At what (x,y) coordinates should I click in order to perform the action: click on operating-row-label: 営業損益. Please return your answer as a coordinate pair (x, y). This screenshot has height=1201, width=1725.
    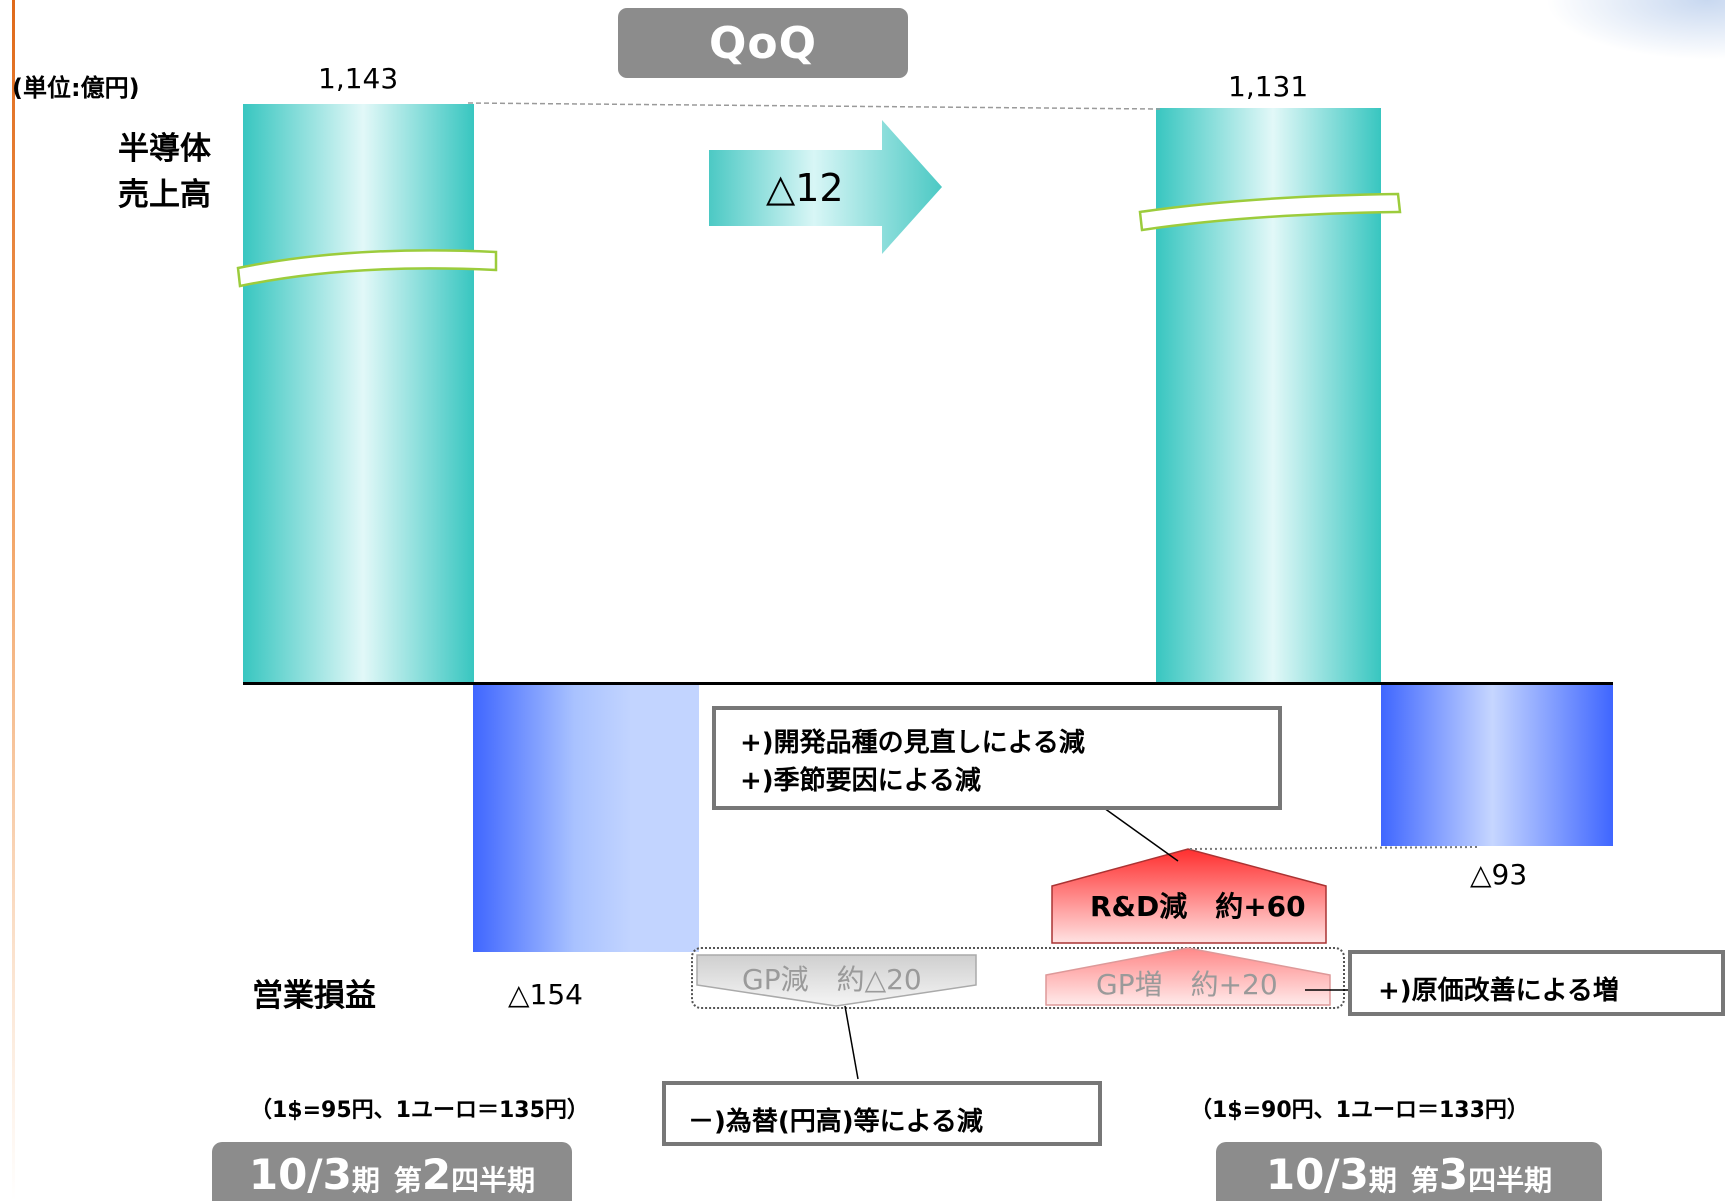
    Looking at the image, I should click on (314, 996).